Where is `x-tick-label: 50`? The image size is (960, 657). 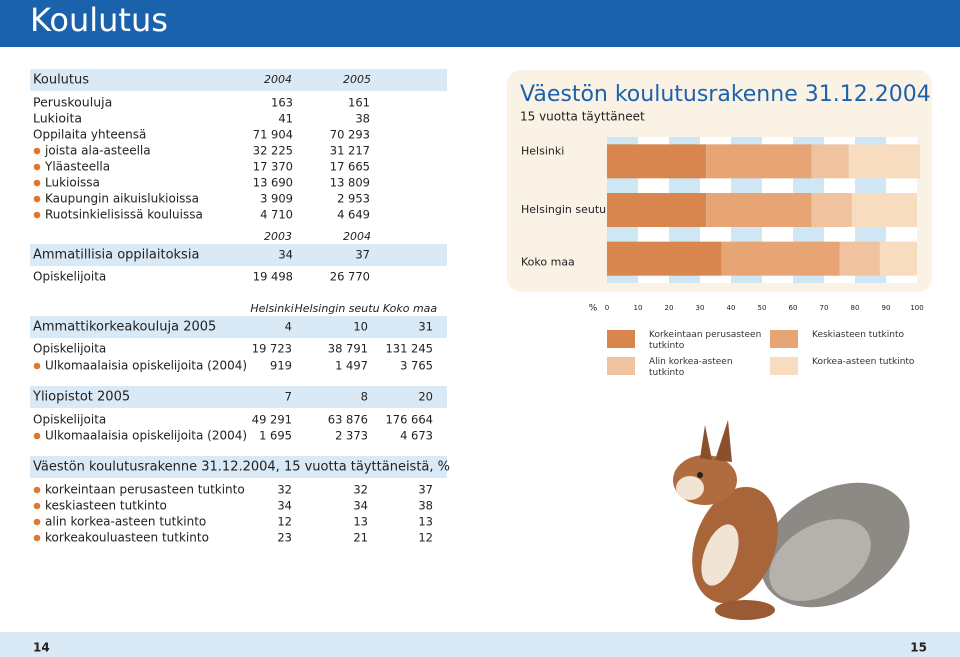 x-tick-label: 50 is located at coordinates (762, 308).